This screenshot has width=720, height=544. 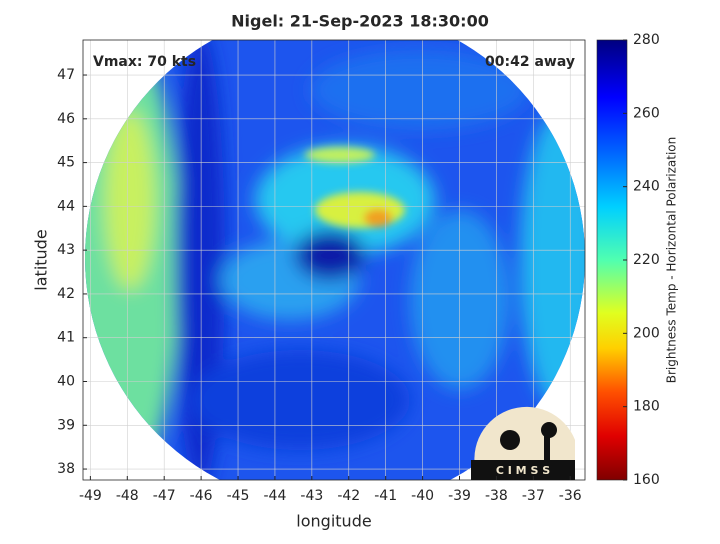 I want to click on logo: C I M S S, so click(x=523, y=443).